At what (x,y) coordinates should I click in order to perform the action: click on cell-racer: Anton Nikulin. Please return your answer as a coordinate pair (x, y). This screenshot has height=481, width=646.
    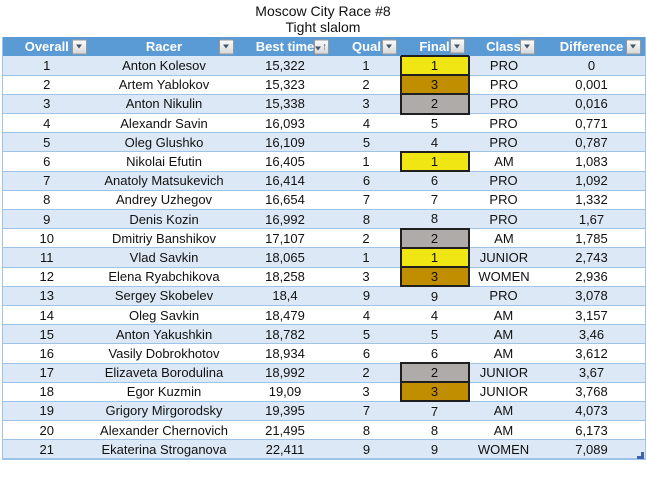
    Looking at the image, I should click on (164, 104).